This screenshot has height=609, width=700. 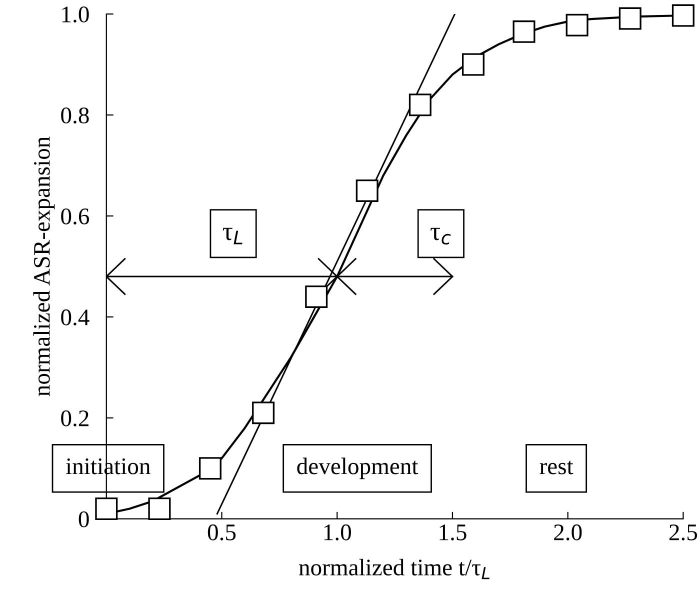 I want to click on x-tick-label: 2.0, so click(x=568, y=532).